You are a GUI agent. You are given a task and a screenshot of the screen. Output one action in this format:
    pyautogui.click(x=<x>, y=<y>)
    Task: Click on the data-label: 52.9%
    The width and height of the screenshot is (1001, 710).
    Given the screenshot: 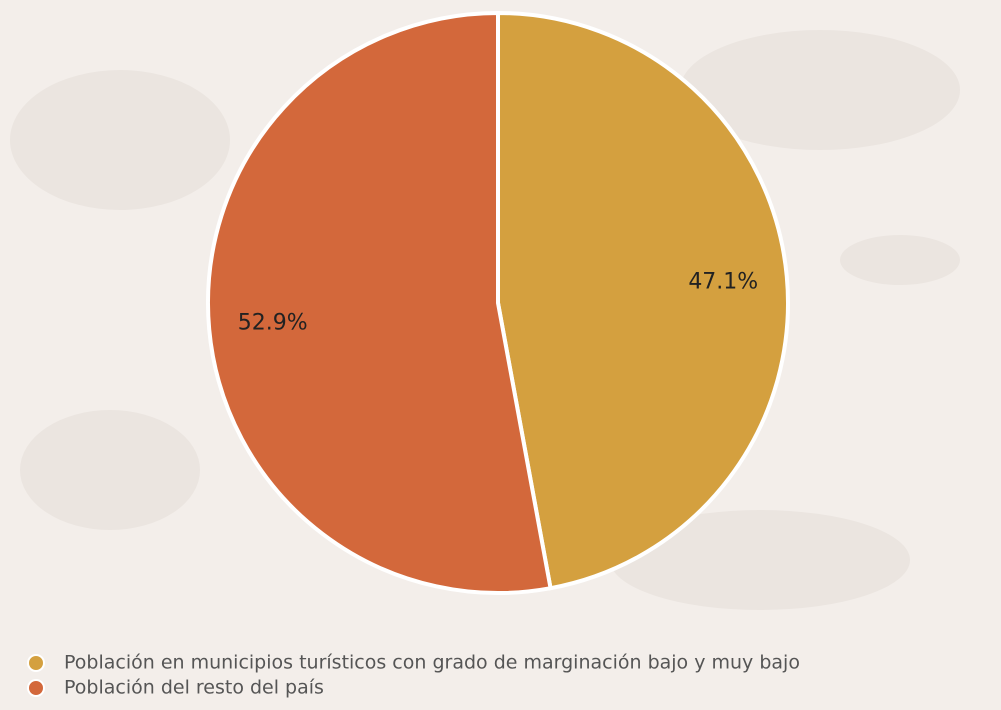 What is the action you would take?
    pyautogui.click(x=273, y=323)
    